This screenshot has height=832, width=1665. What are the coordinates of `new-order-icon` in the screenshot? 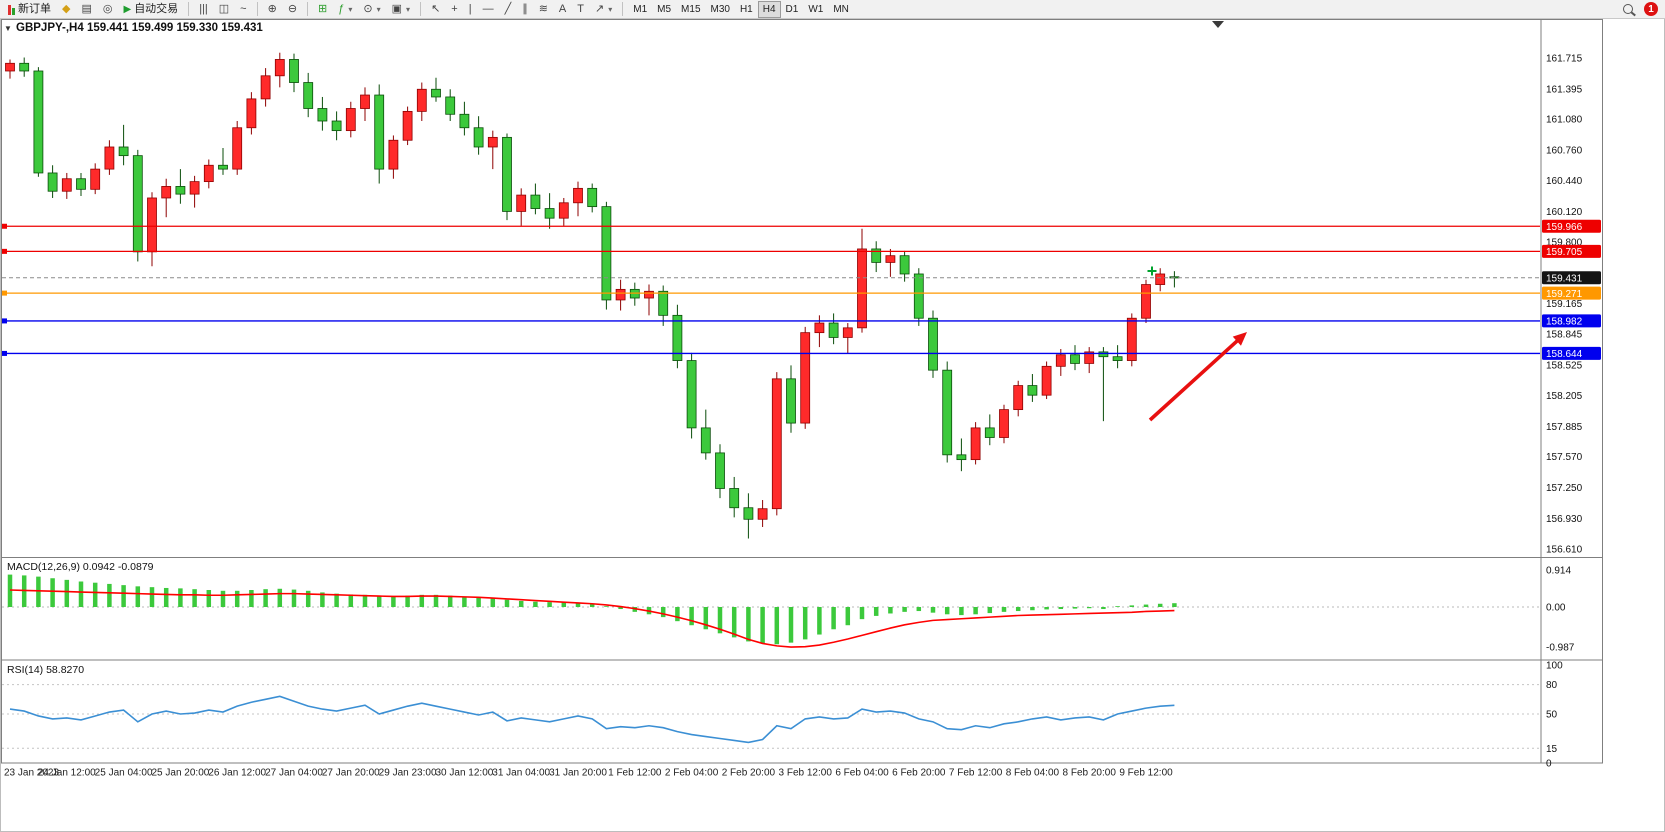 It's located at (11, 9).